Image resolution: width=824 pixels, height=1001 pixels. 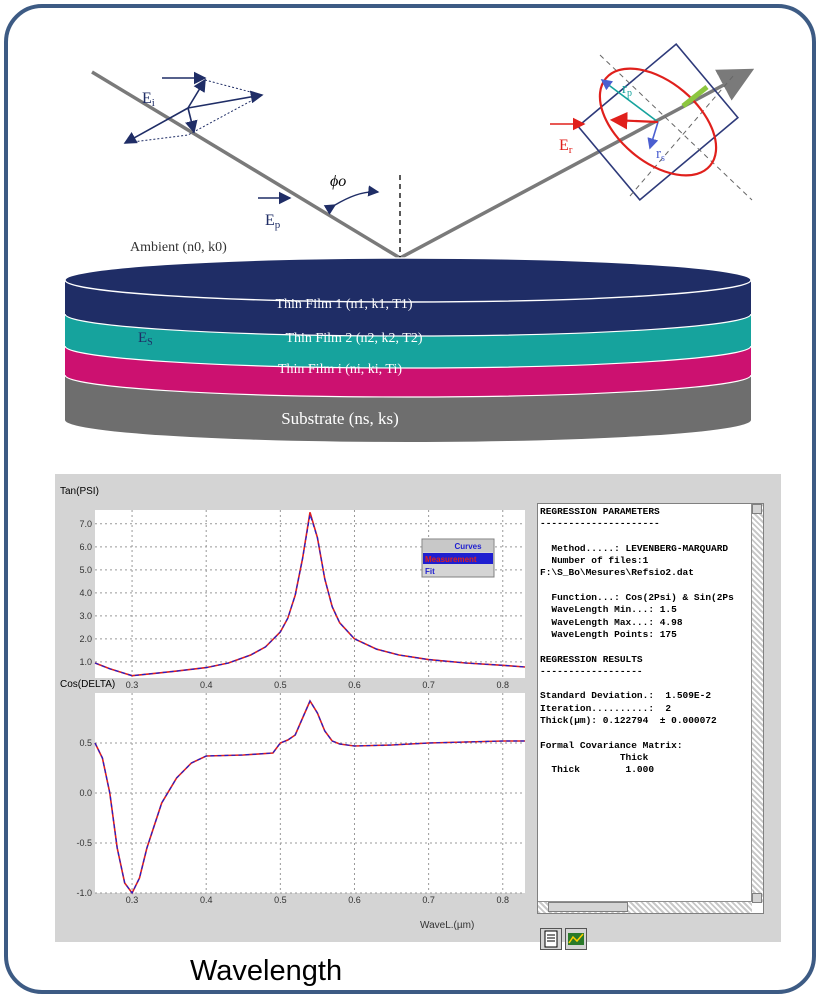 I want to click on substrate-label: Substrate (ns, ks), so click(x=340, y=418).